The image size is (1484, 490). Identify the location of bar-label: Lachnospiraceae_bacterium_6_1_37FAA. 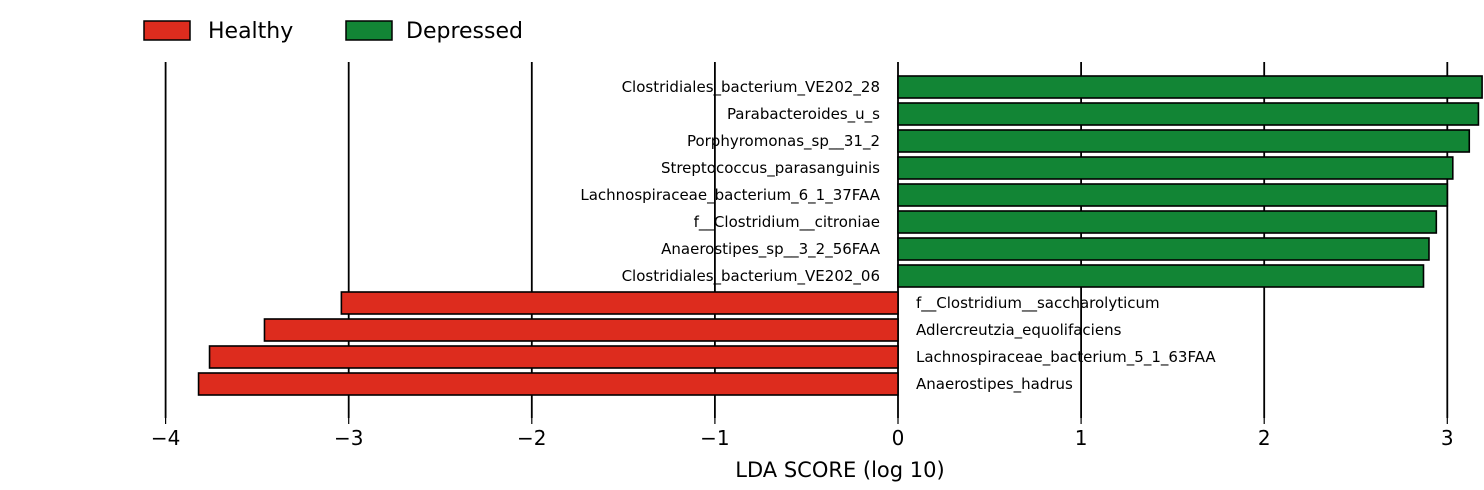
(730, 195).